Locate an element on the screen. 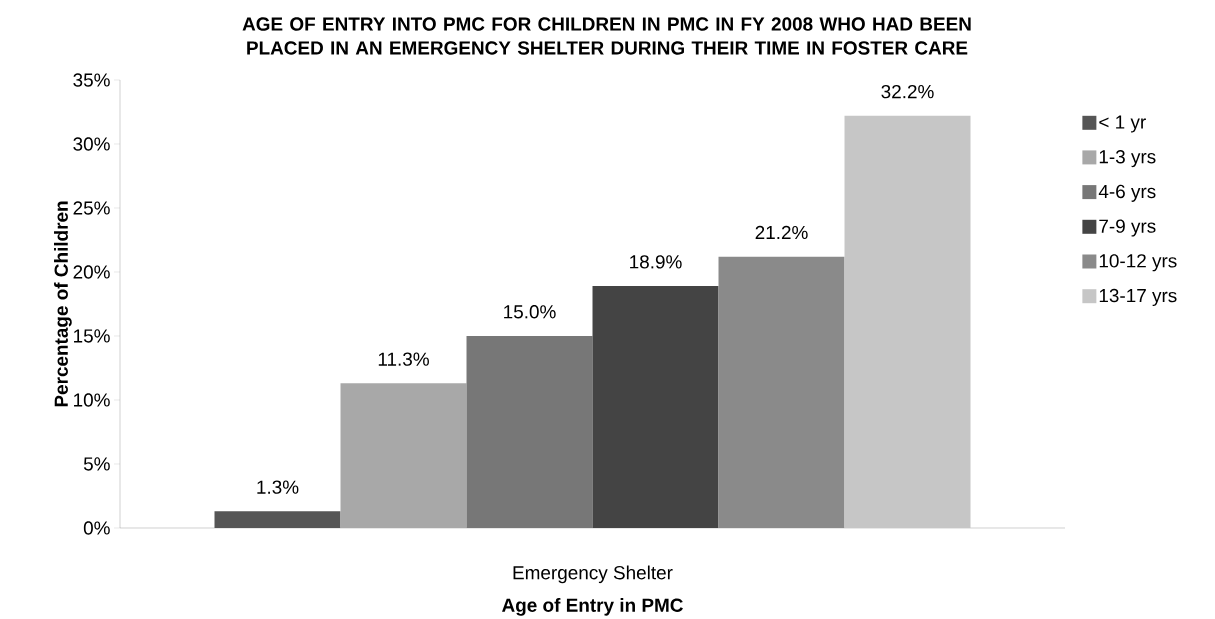 Image resolution: width=1215 pixels, height=619 pixels. y-tick-label: 20% is located at coordinates (91, 272).